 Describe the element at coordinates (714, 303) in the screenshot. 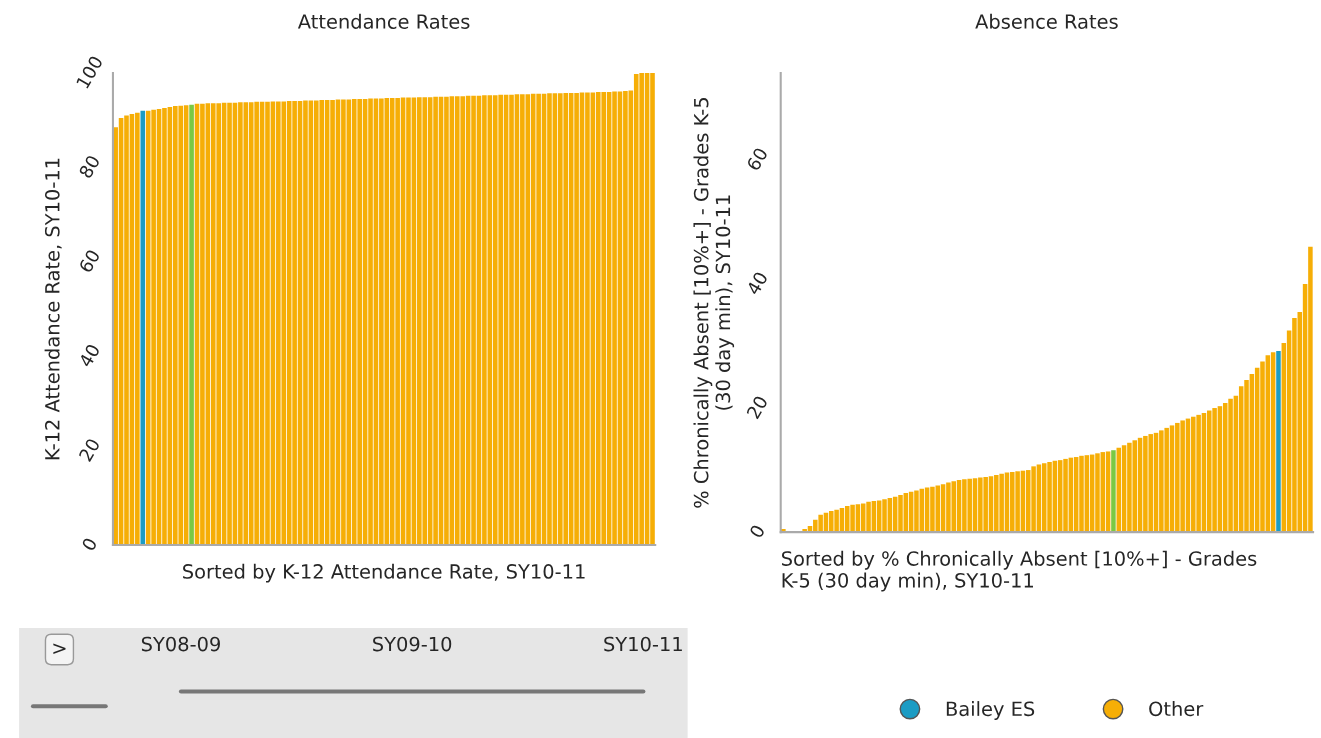

I see `y-axis-title: % Chronically Absent [10%+] - Grades K-5 (30 day min), SY10-11` at that location.